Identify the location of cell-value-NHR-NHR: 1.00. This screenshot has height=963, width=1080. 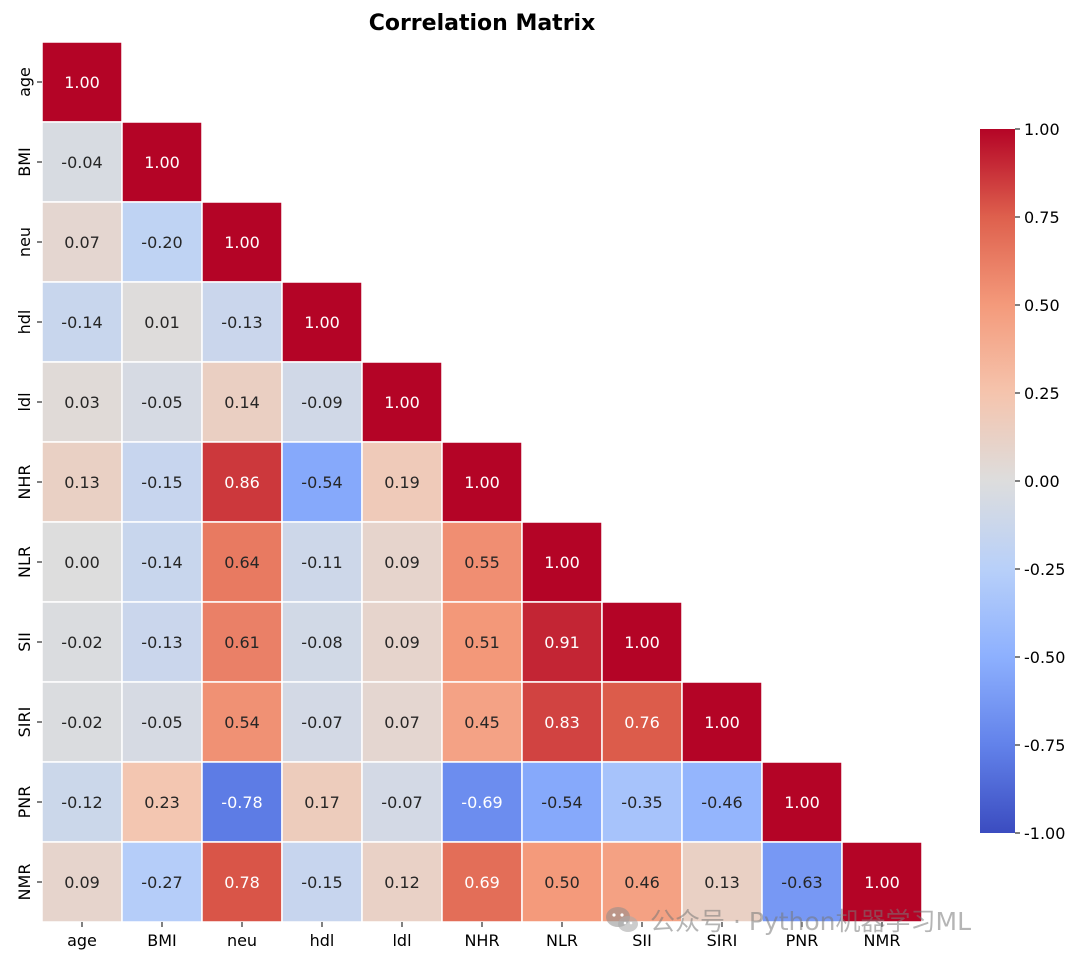
(482, 482).